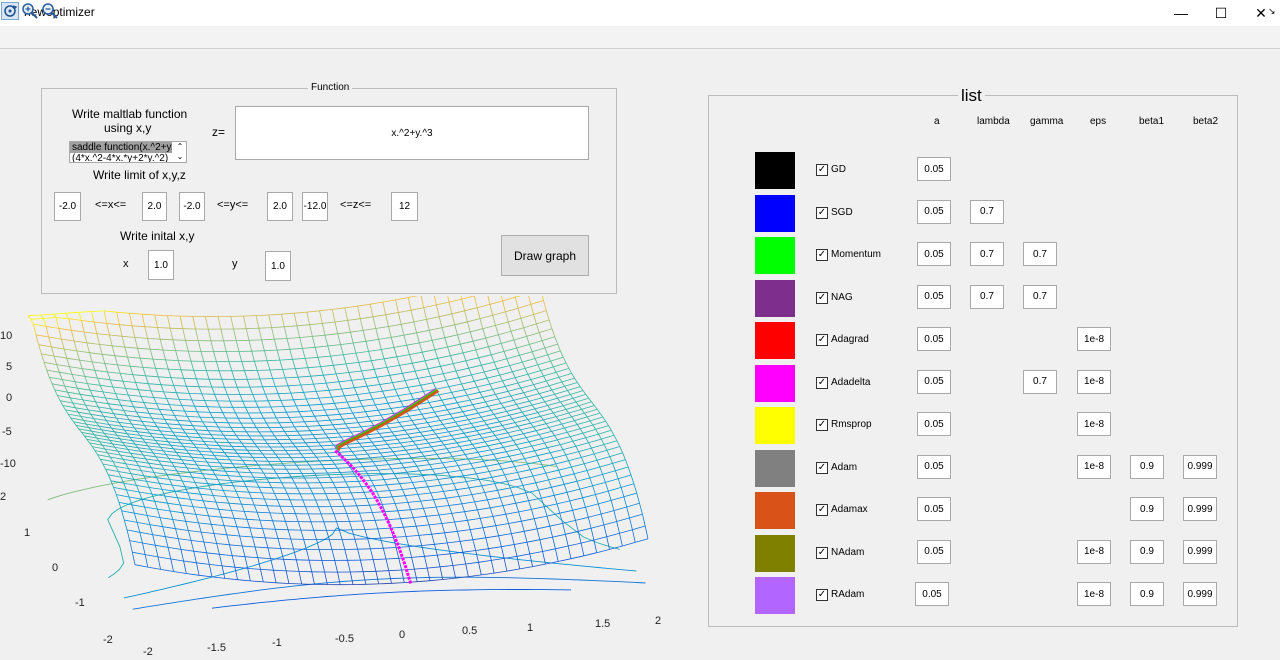  Describe the element at coordinates (934, 466) in the screenshot. I see `adam-a-input: 0.05` at that location.